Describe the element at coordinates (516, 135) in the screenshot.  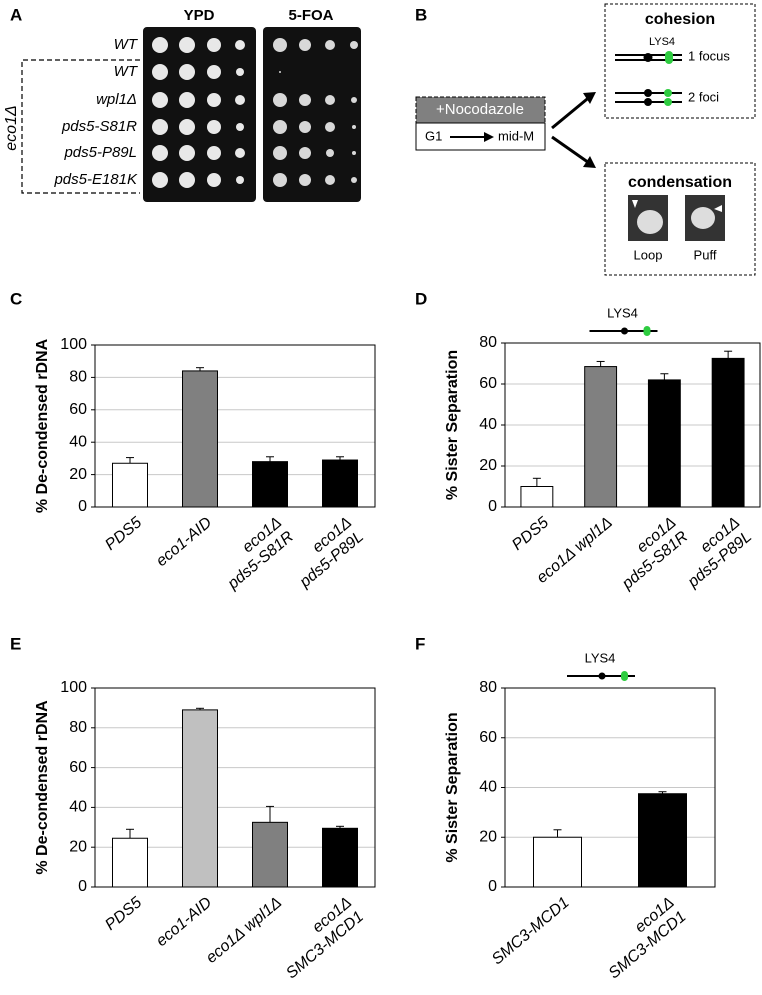
I see `stage-to: mid-M` at that location.